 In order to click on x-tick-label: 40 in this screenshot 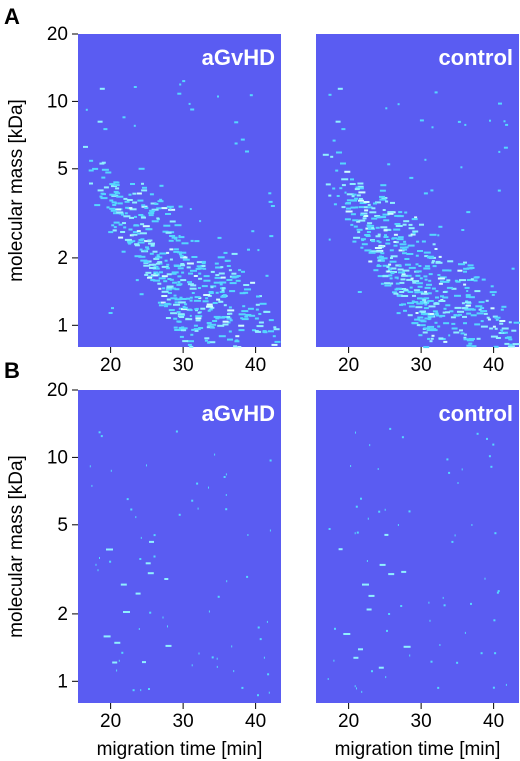, I will do `click(255, 365)`.